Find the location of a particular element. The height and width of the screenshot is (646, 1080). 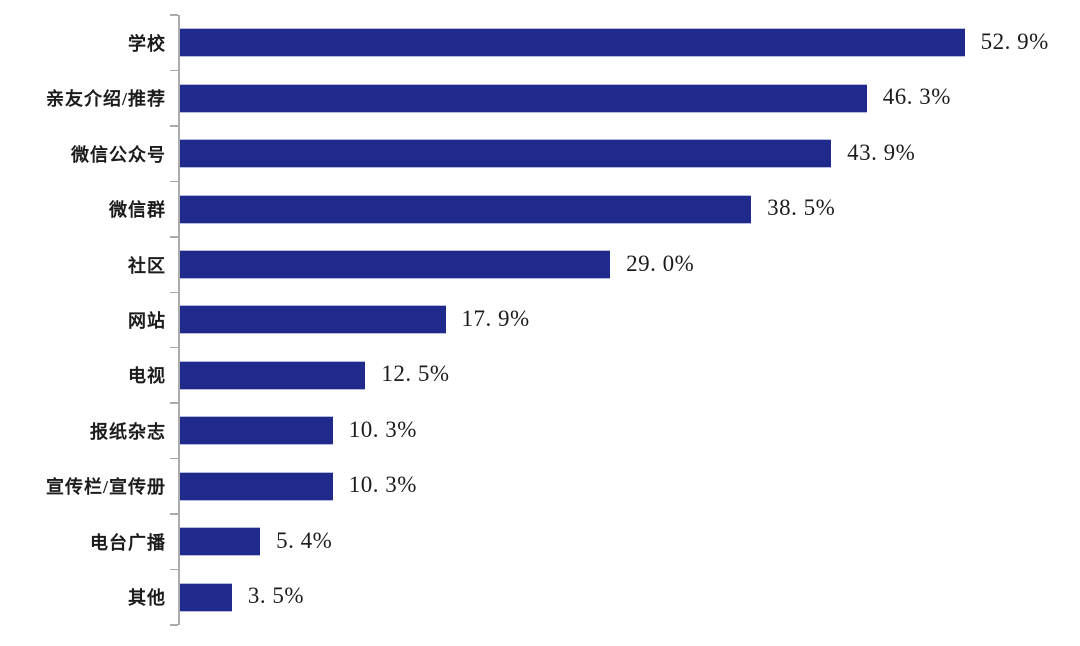

category-label: 网站 is located at coordinates (147, 320).